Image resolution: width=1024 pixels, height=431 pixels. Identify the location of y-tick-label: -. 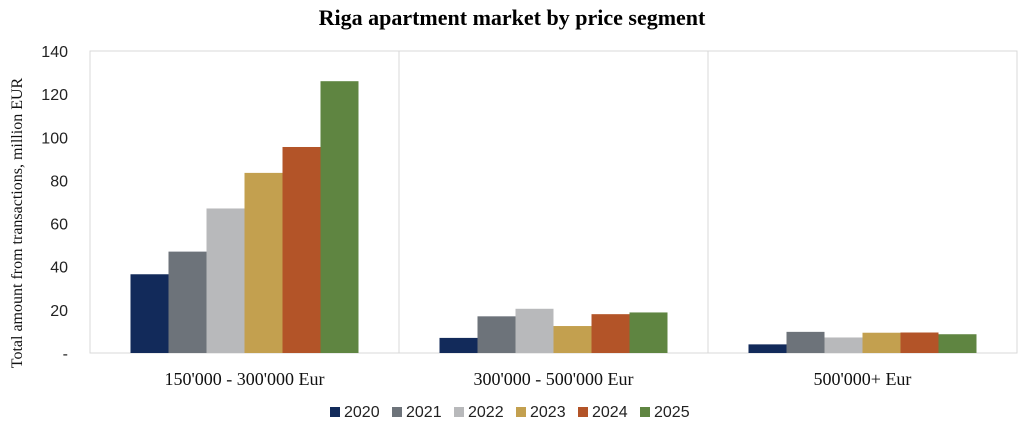
(65, 354).